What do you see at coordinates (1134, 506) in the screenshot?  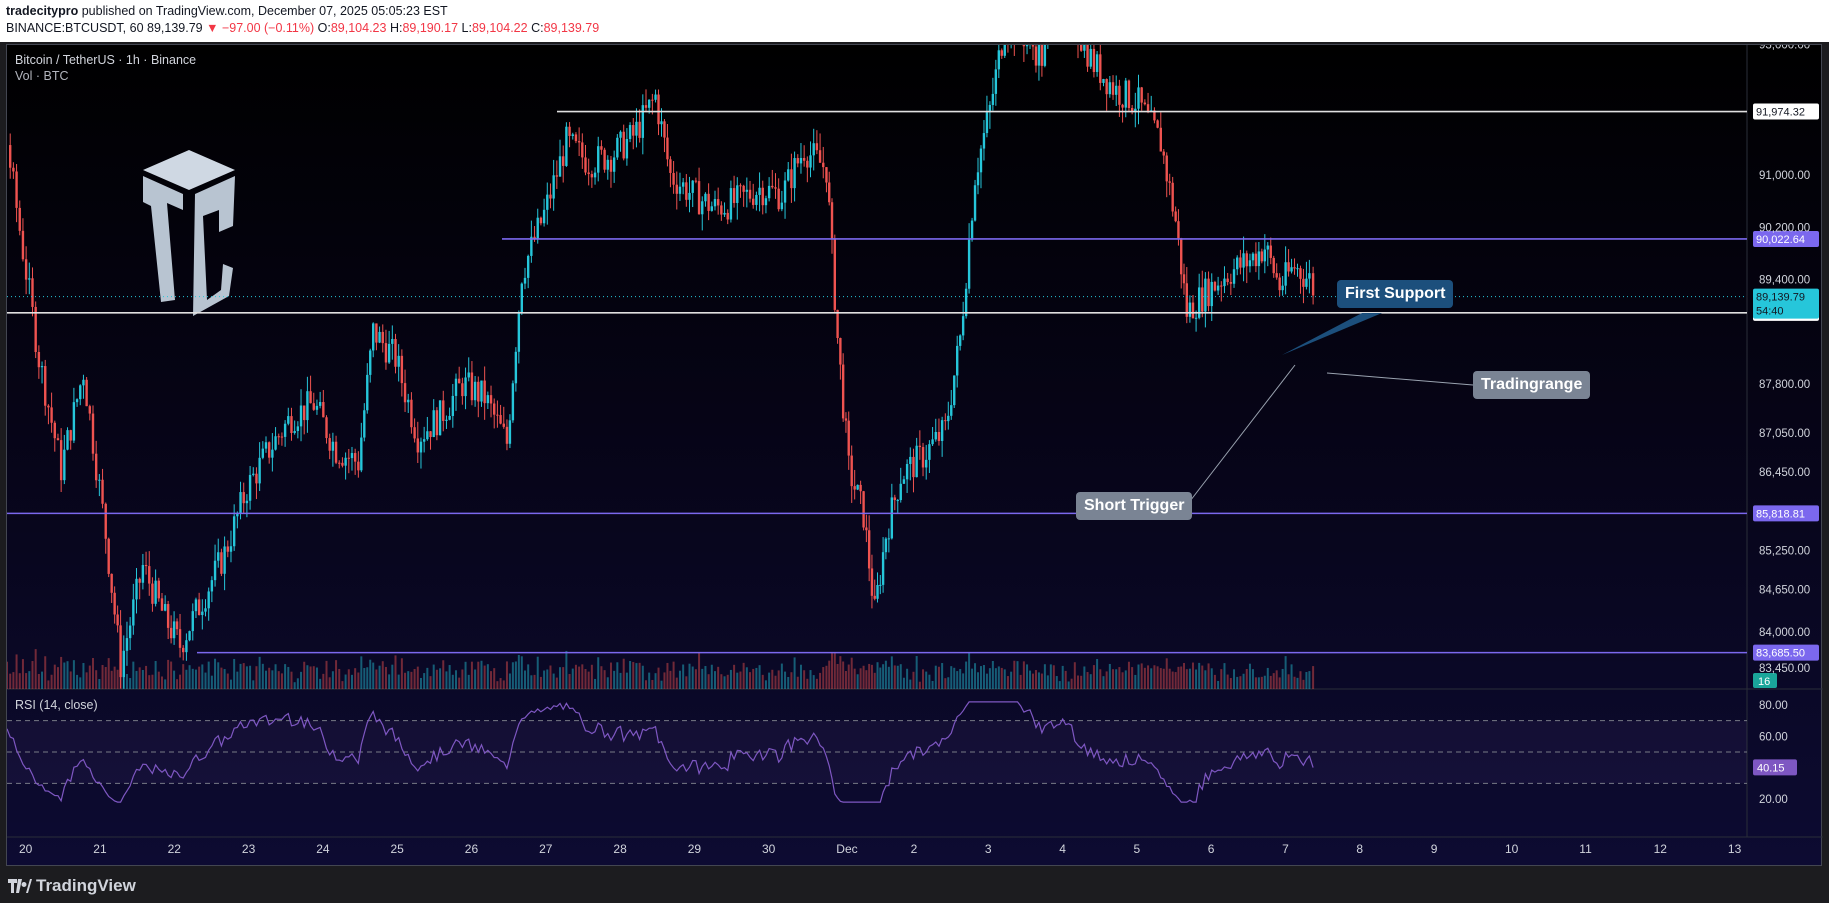 I see `short-trigger-callout: Short Trigger` at bounding box center [1134, 506].